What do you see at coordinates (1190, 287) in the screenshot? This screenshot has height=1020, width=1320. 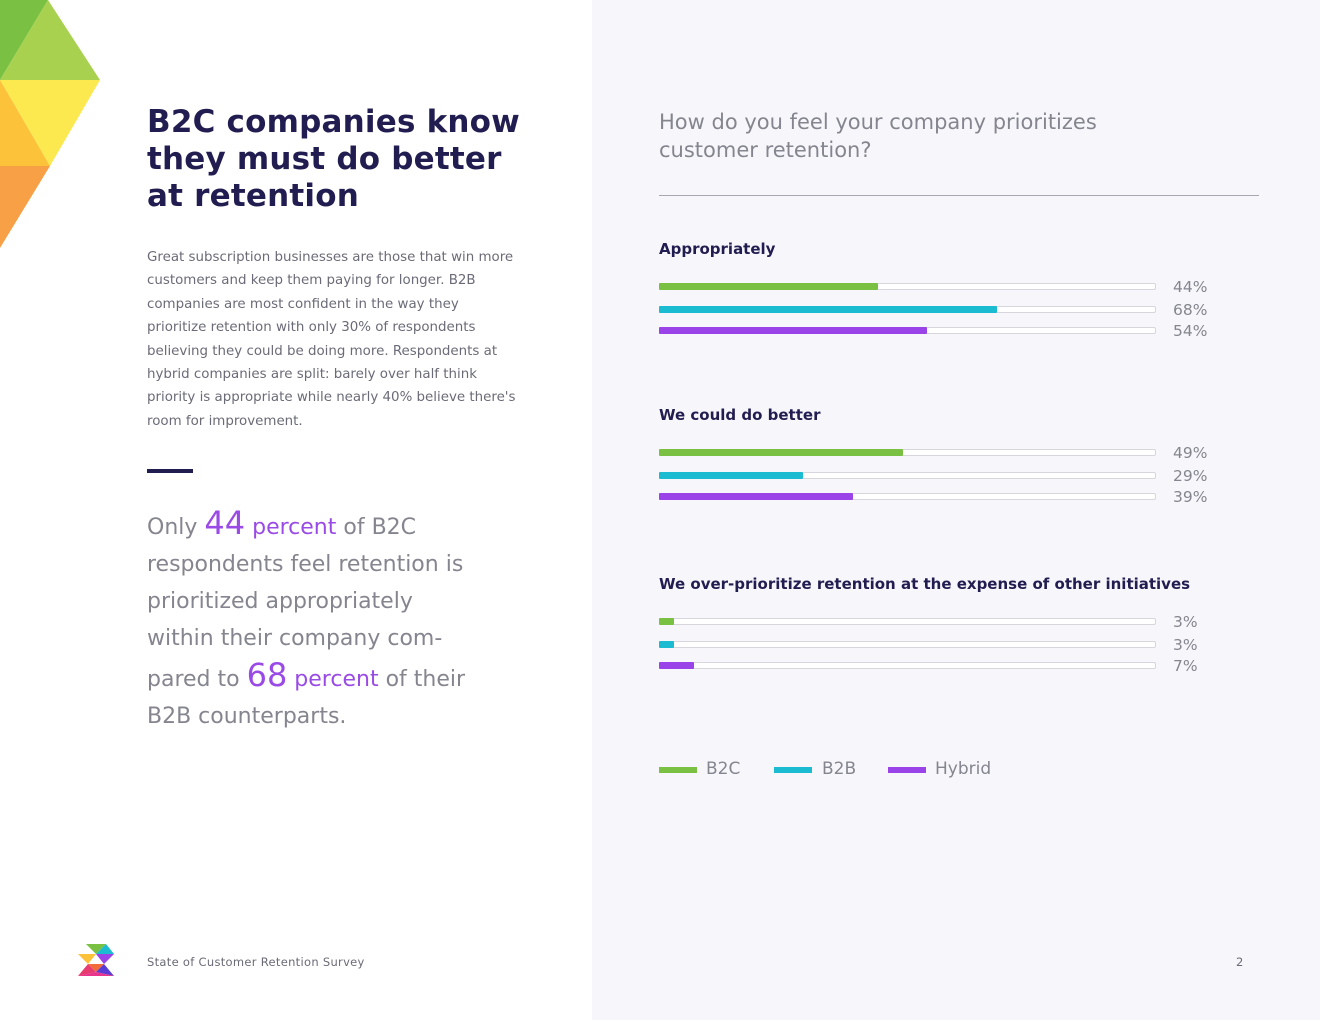 I see `bar-value-label: 44%` at bounding box center [1190, 287].